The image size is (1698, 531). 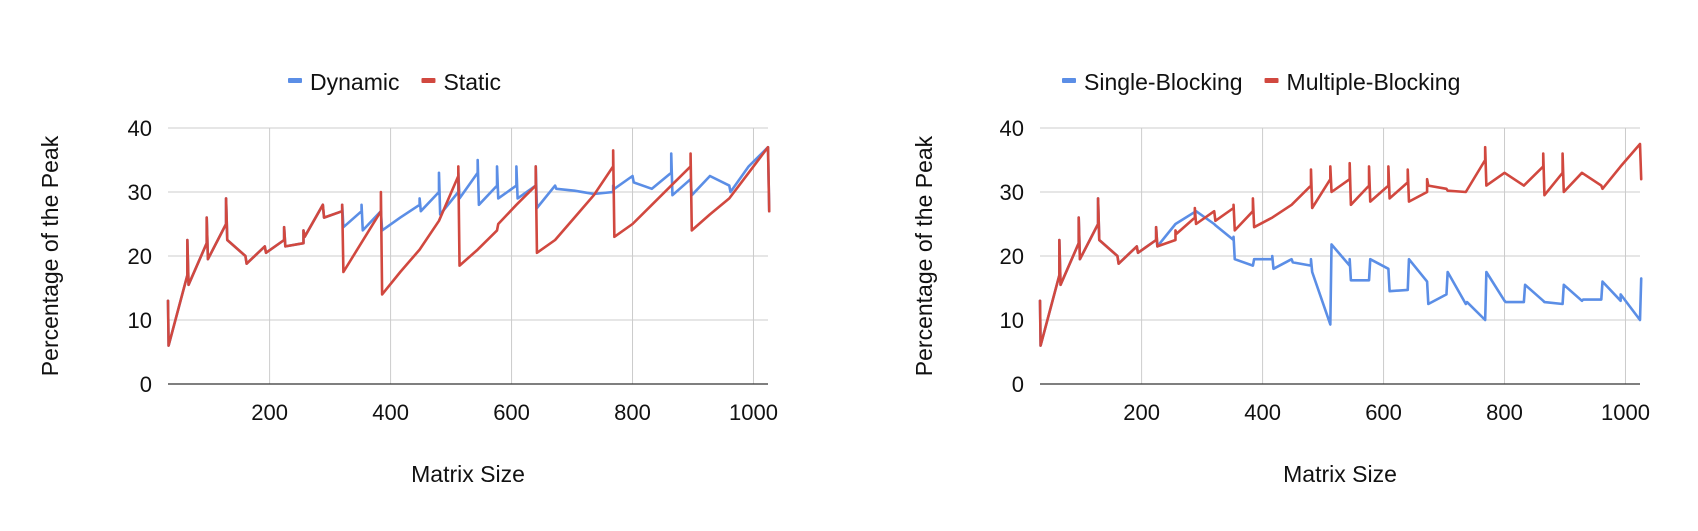 I want to click on legend-label: Dynamic, so click(x=354, y=82).